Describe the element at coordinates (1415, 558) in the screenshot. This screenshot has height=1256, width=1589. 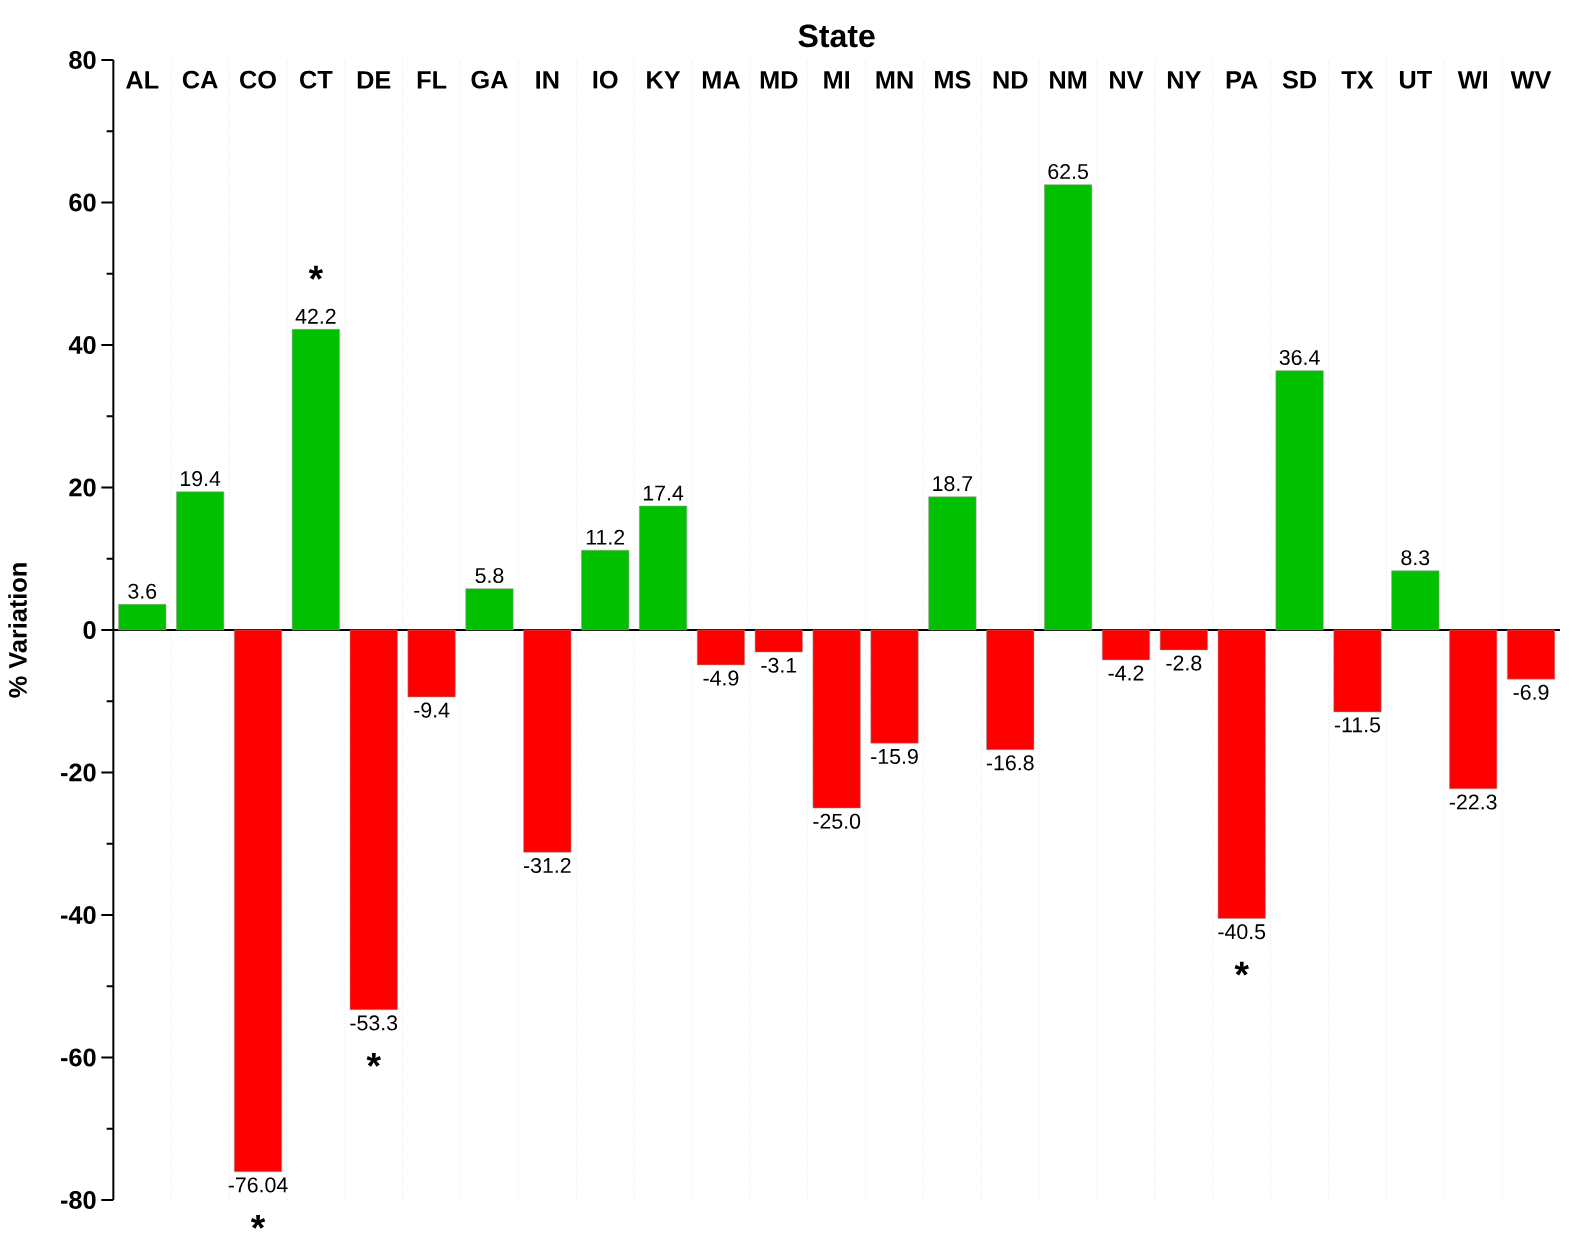
I see `data-label: 8.3` at that location.